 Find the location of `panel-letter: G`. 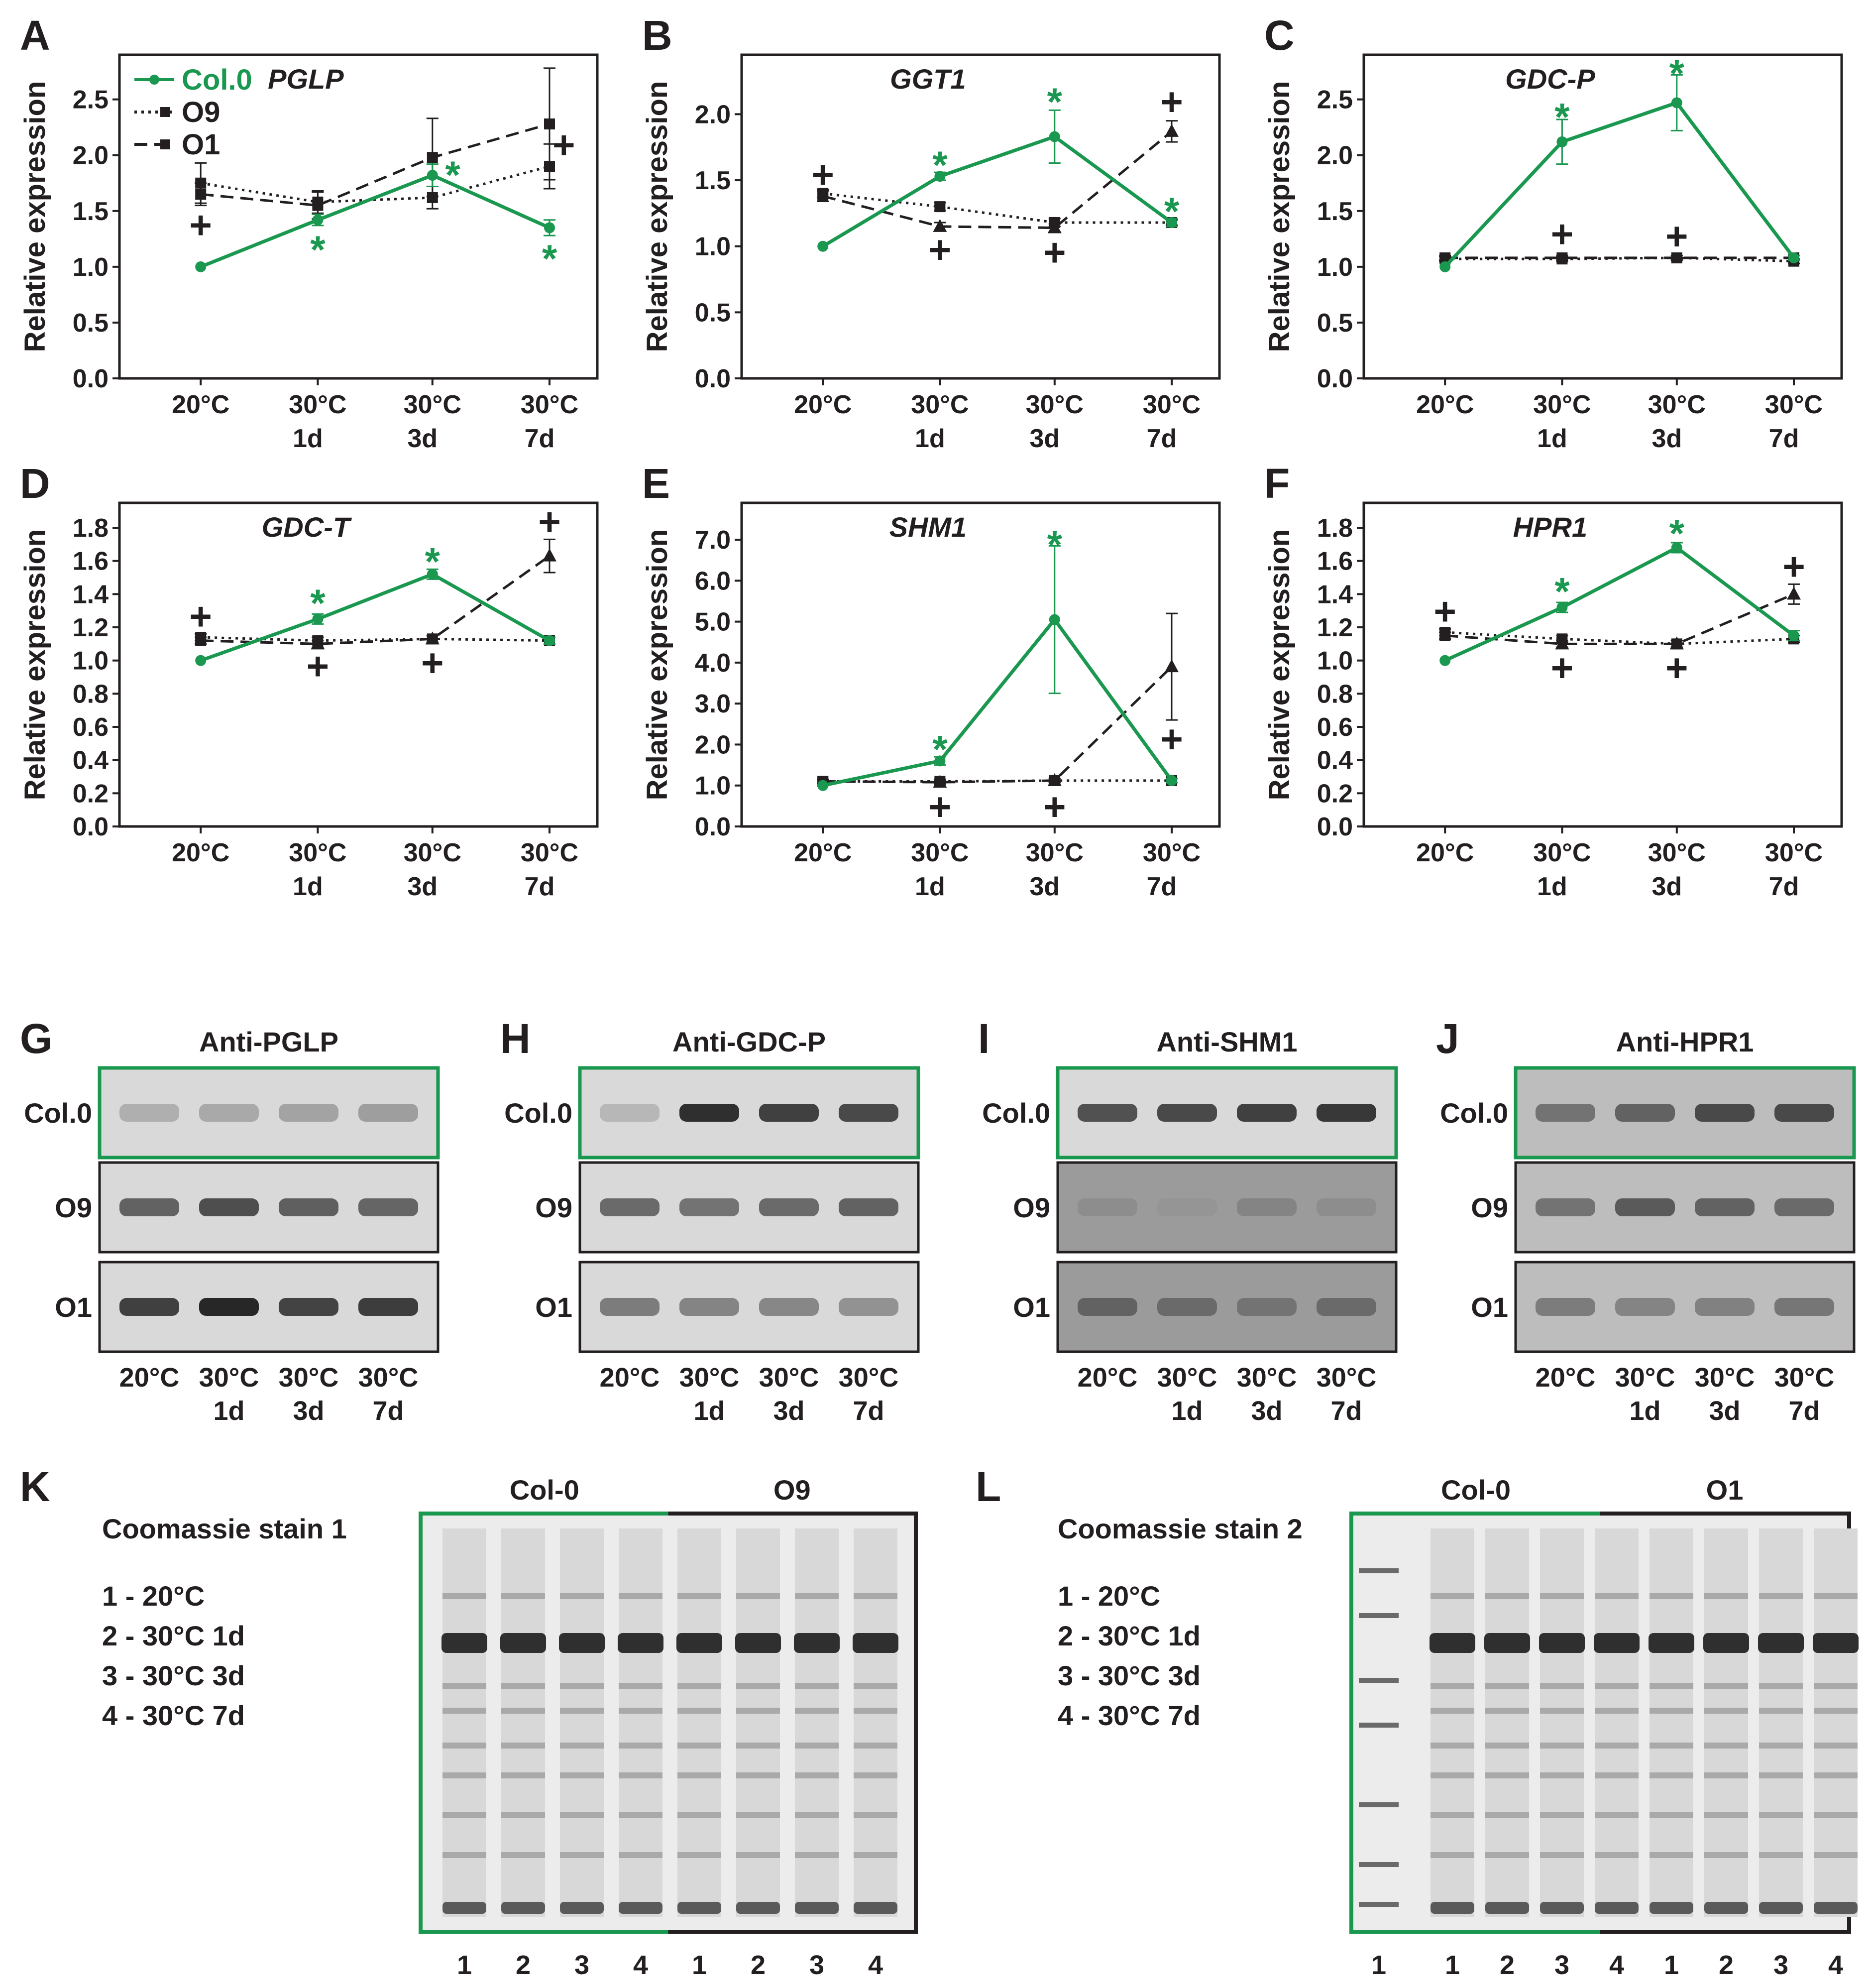

panel-letter: G is located at coordinates (36, 1038).